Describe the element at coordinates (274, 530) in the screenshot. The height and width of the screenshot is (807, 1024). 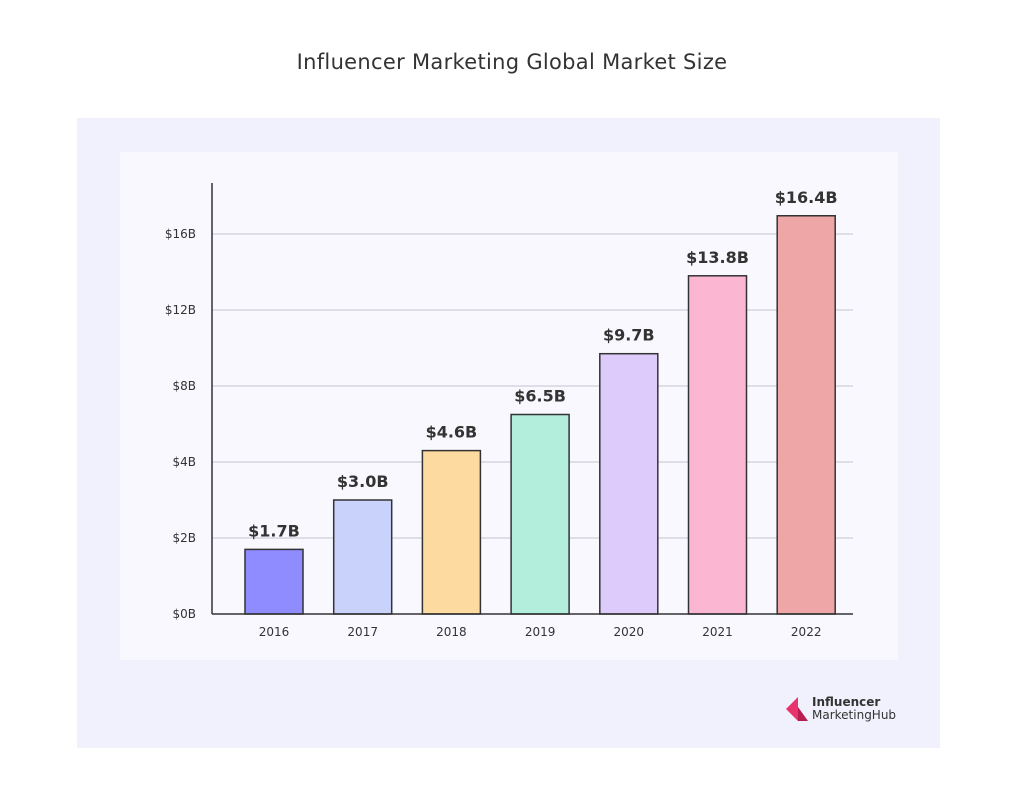
I see `data-label: $1.7B` at that location.